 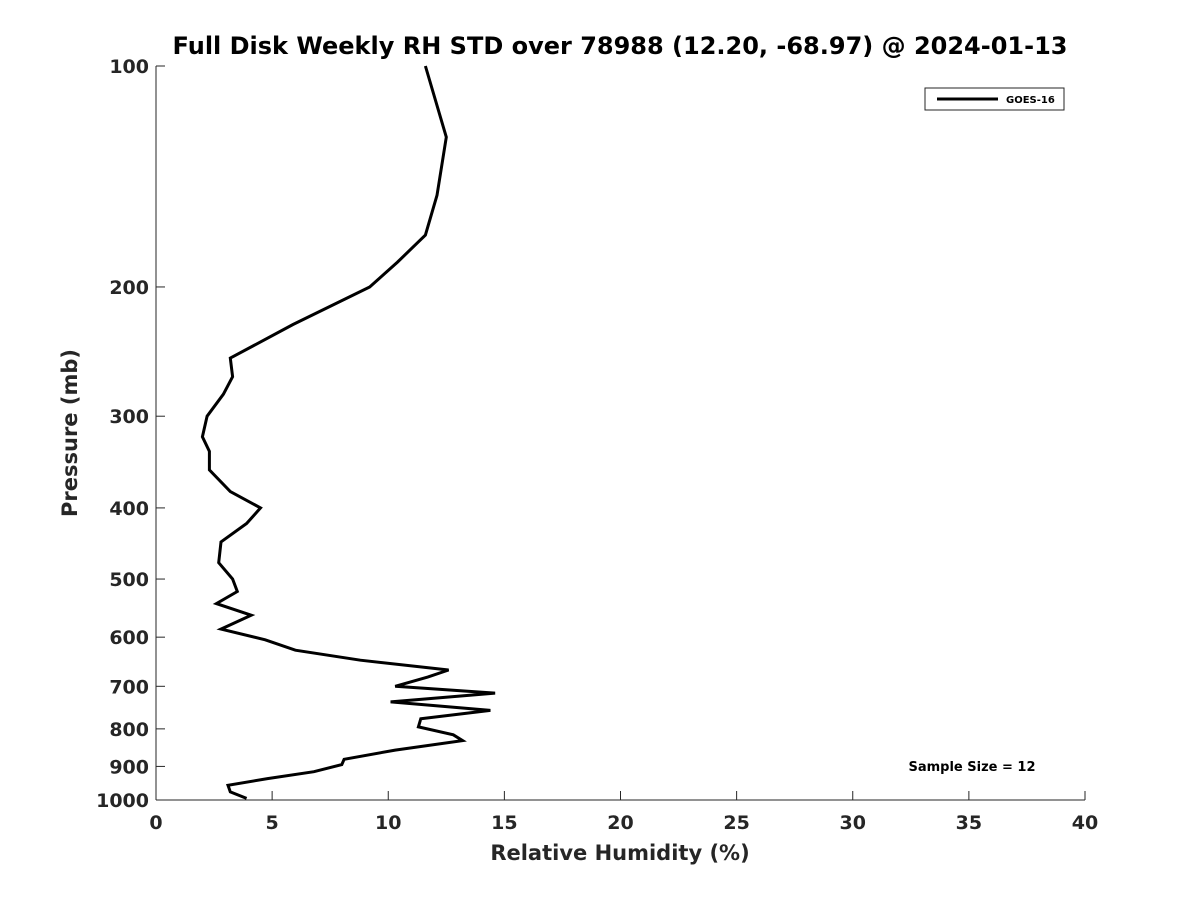 What do you see at coordinates (129, 417) in the screenshot?
I see `y-tick-label: 300` at bounding box center [129, 417].